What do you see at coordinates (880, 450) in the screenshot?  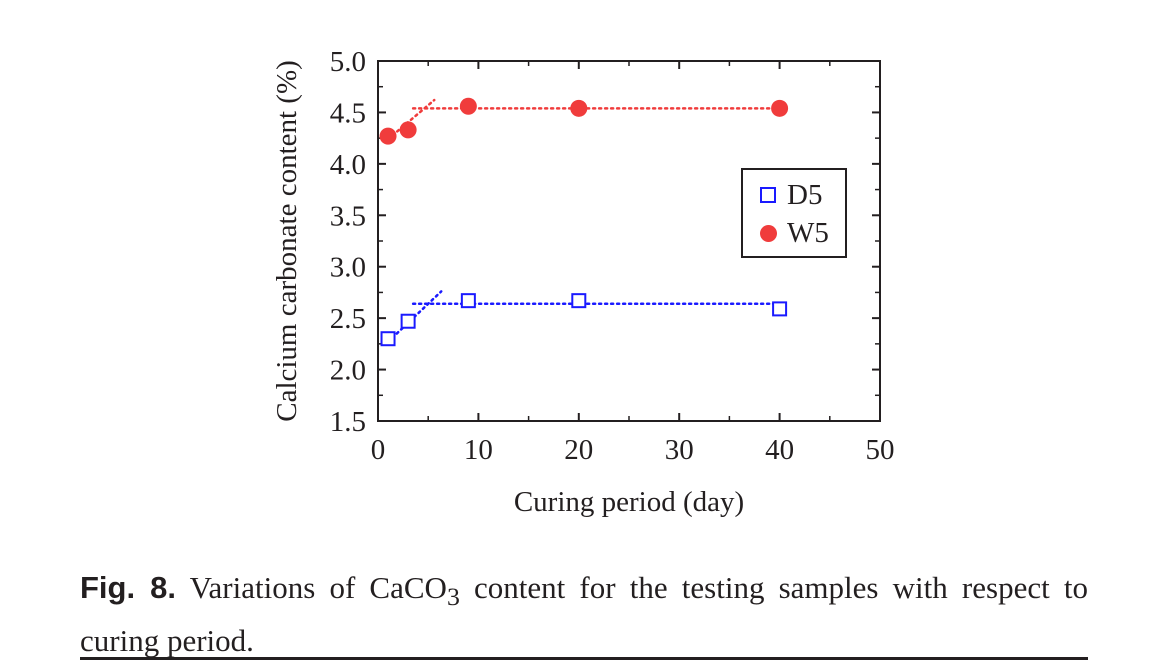 I see `x-tick-label: 50` at bounding box center [880, 450].